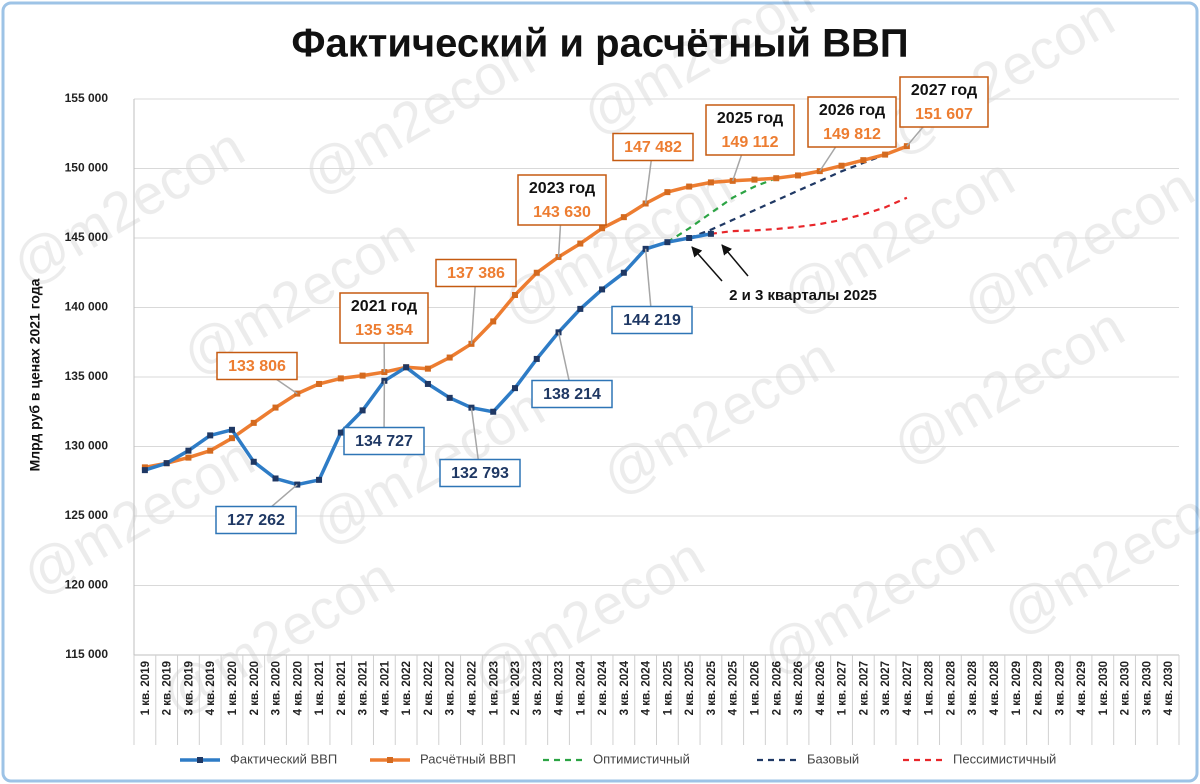  I want to click on data-label: 147 482, so click(653, 147).